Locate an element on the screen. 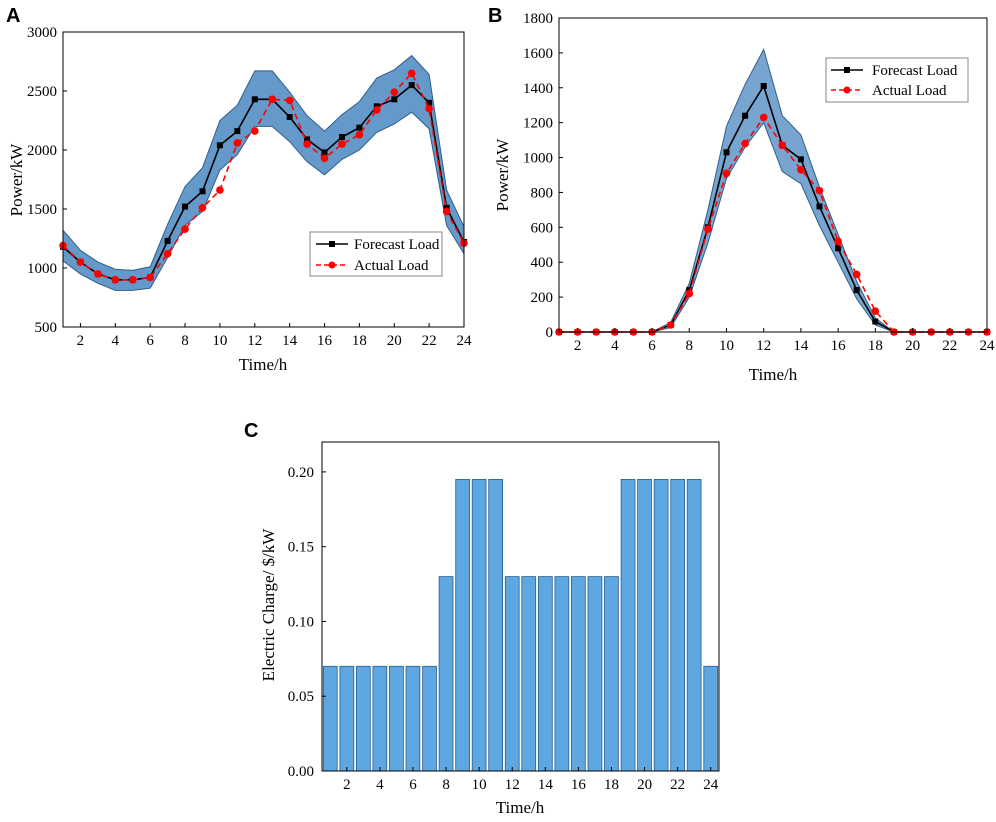 The width and height of the screenshot is (996, 822). panel-a-legend: Forecast Load Actual Load is located at coordinates (376, 254).